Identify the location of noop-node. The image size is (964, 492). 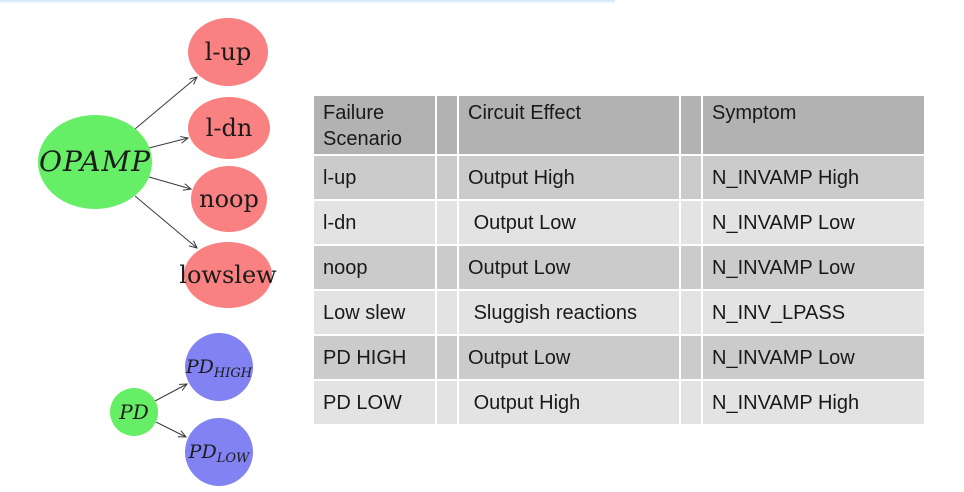
(229, 199).